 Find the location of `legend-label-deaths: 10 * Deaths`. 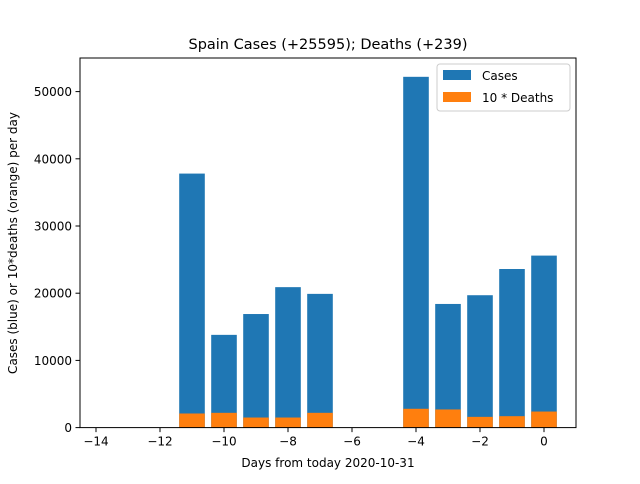

legend-label-deaths: 10 * Deaths is located at coordinates (517, 98).